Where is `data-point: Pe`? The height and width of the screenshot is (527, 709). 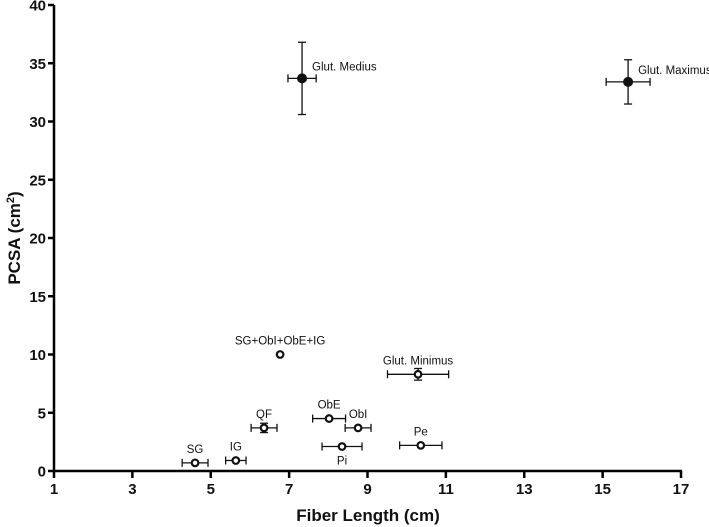 data-point: Pe is located at coordinates (420, 438).